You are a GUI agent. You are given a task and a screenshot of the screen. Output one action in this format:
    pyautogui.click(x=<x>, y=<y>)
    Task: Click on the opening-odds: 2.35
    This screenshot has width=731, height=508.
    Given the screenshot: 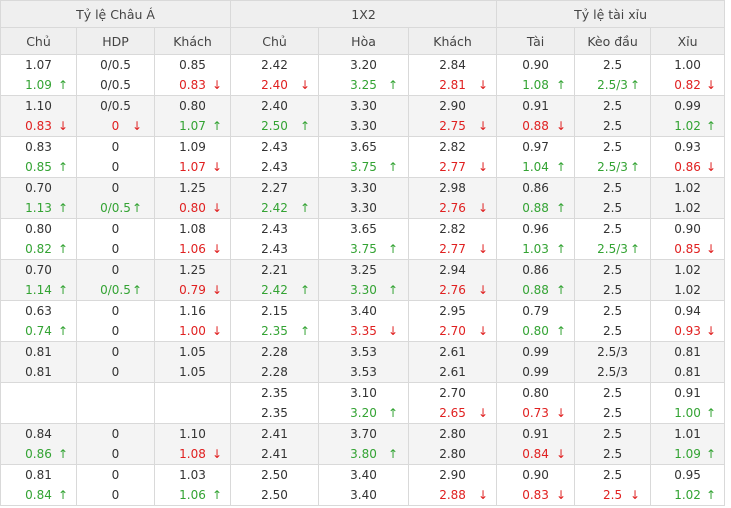 What is the action you would take?
    pyautogui.click(x=275, y=394)
    